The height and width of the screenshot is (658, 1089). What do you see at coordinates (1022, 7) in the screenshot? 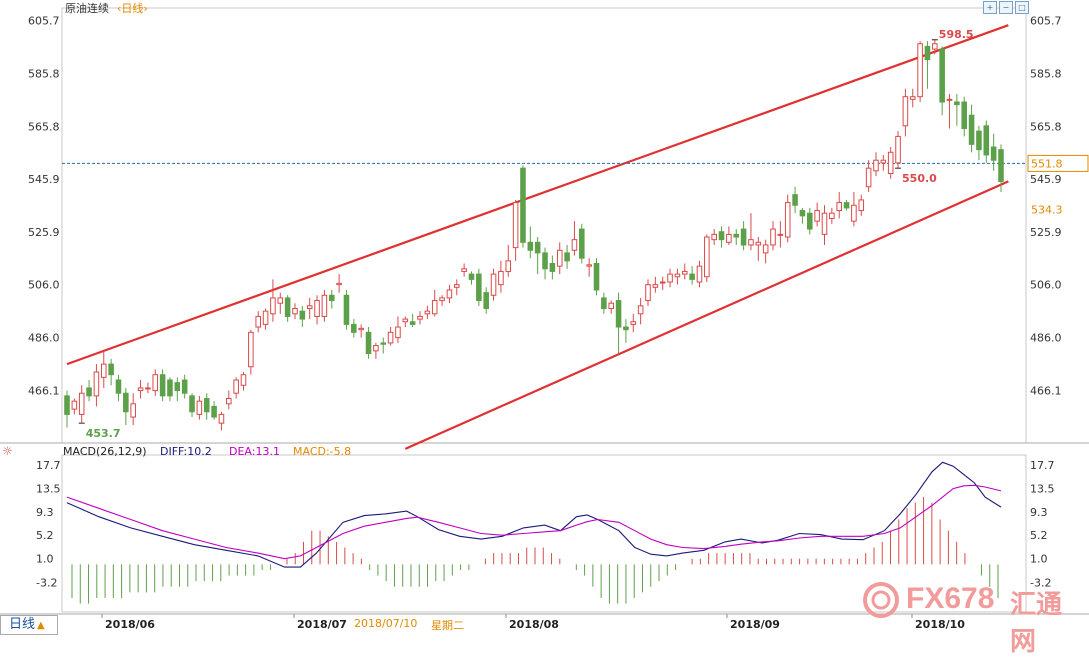
I see `zoom-reset-icon: □` at bounding box center [1022, 7].